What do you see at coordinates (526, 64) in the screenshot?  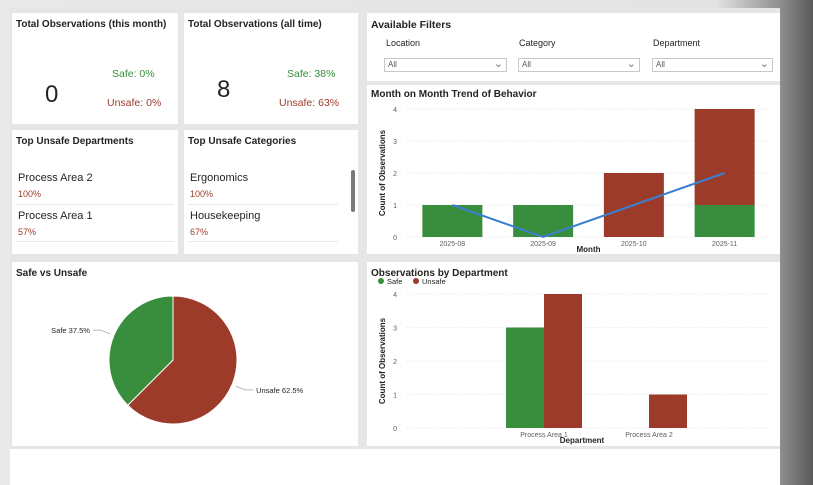 I see `filter-category-value: All` at bounding box center [526, 64].